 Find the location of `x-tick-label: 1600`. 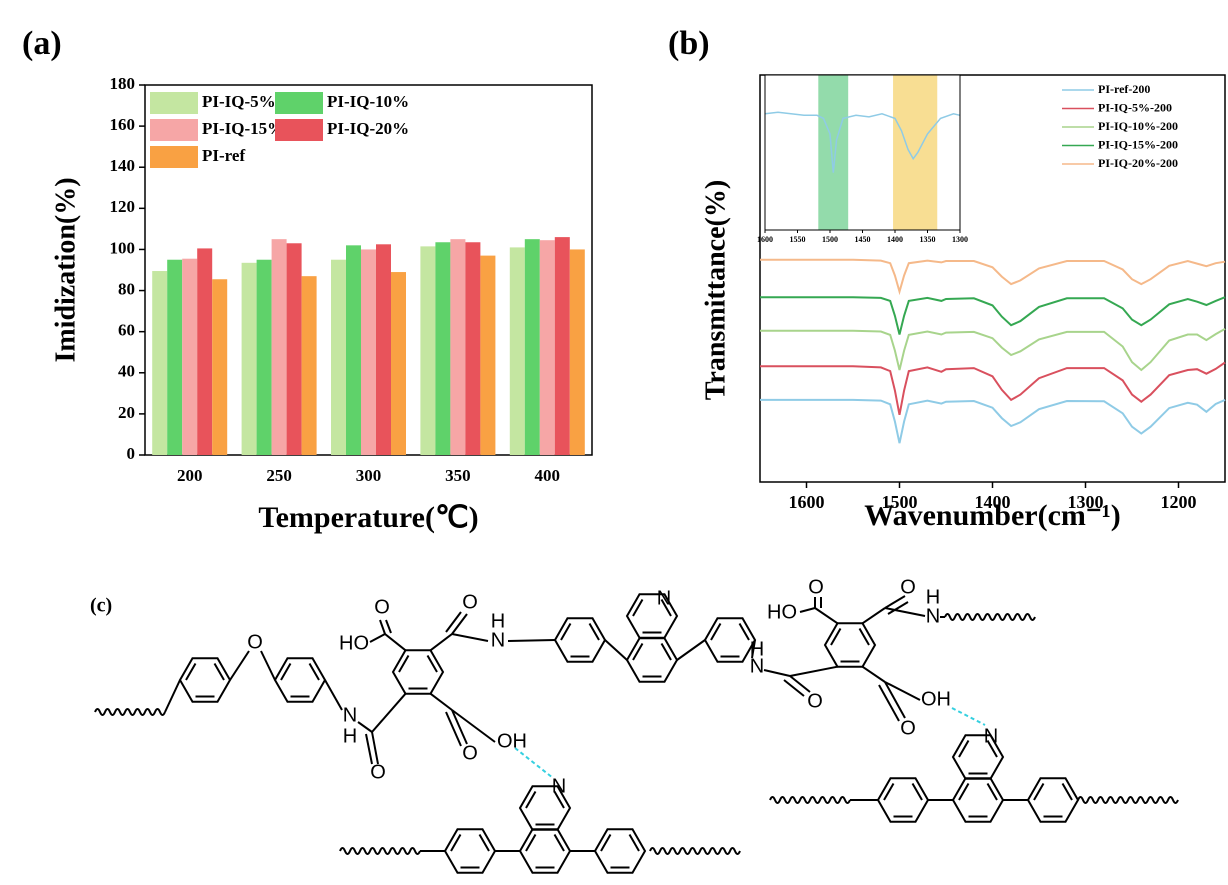

x-tick-label: 1600 is located at coordinates (807, 502).